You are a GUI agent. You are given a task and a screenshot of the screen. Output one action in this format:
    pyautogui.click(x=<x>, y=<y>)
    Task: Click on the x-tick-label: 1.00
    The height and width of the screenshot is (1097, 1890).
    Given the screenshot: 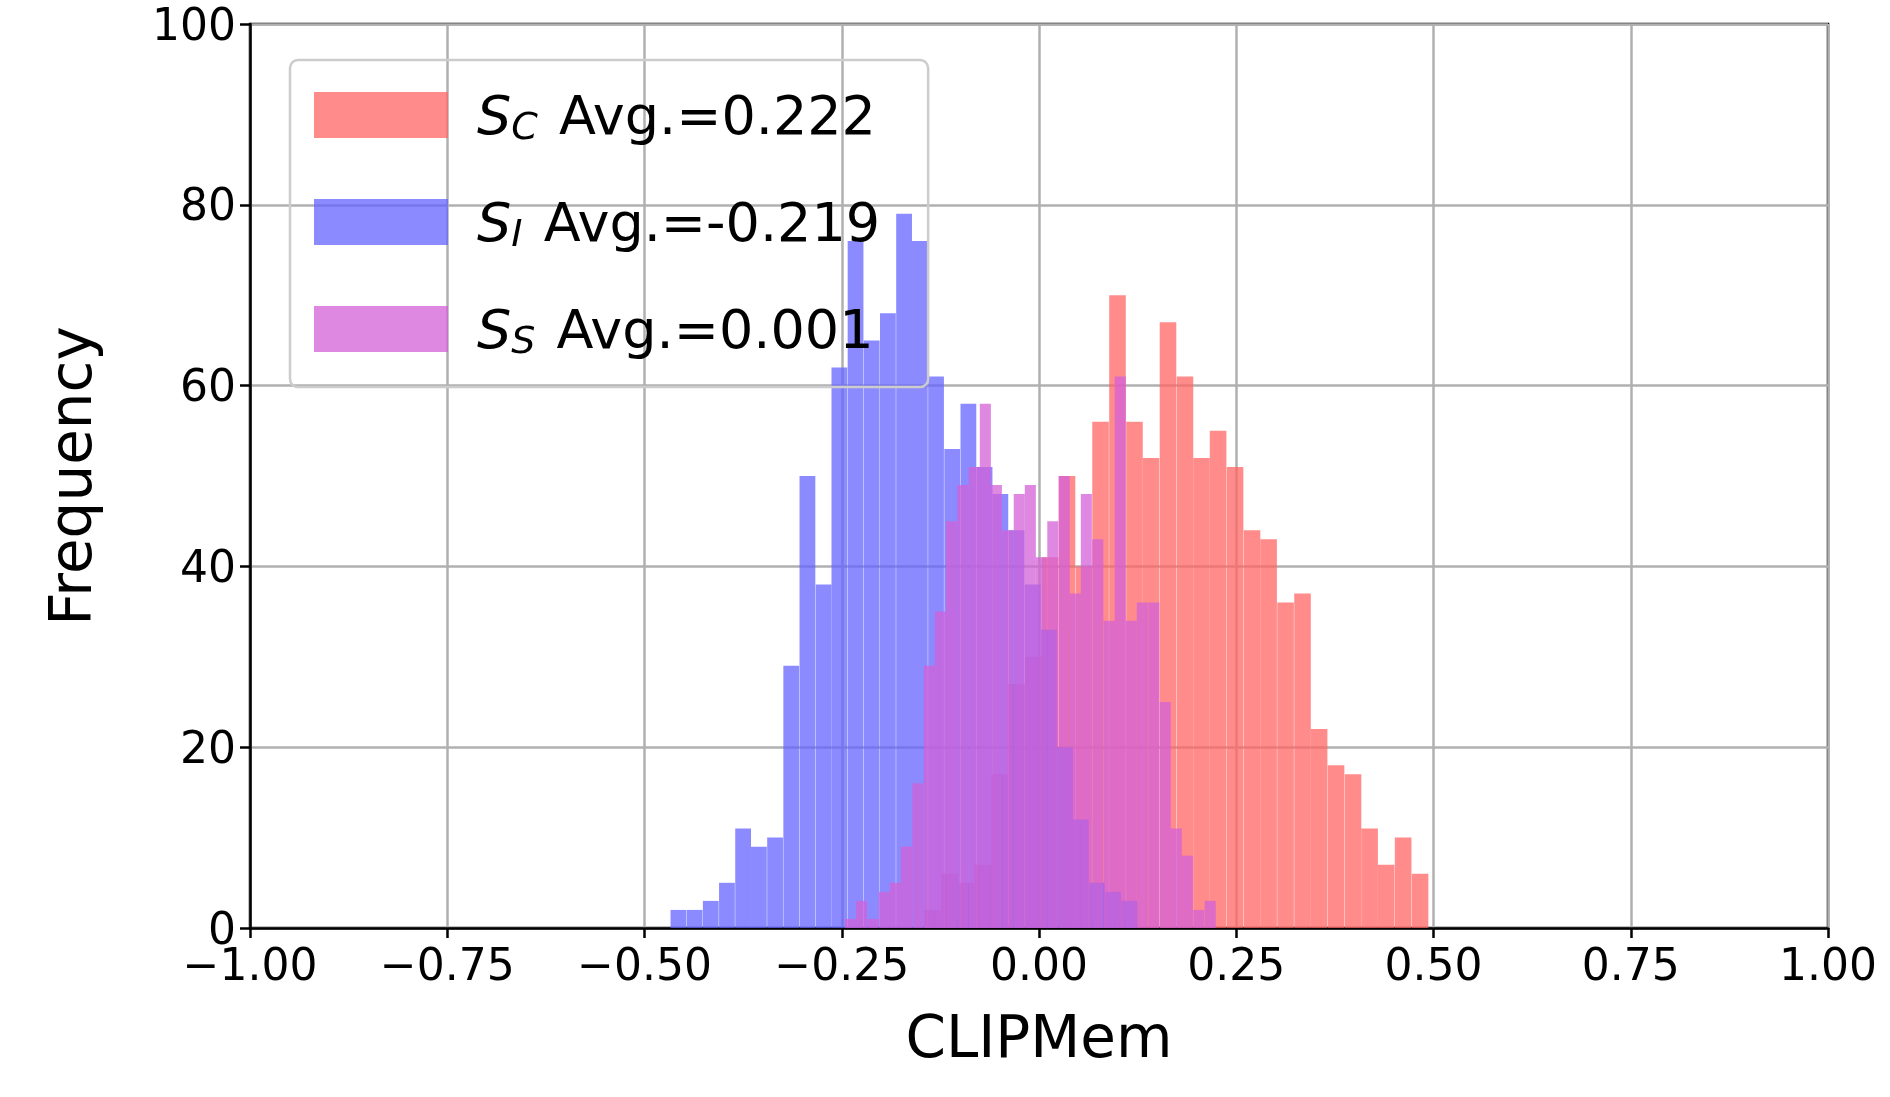 What is the action you would take?
    pyautogui.click(x=1828, y=964)
    